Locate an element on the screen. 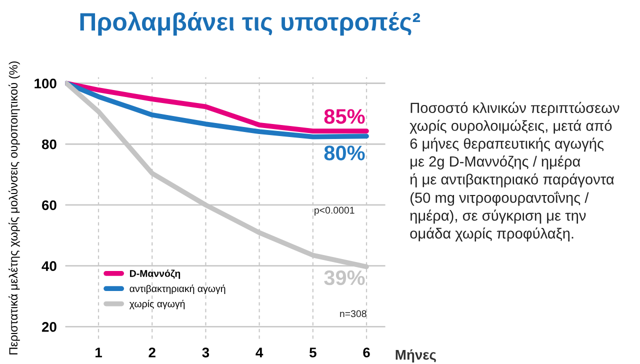 The image size is (640, 364). x-tick-label: 2 is located at coordinates (152, 353).